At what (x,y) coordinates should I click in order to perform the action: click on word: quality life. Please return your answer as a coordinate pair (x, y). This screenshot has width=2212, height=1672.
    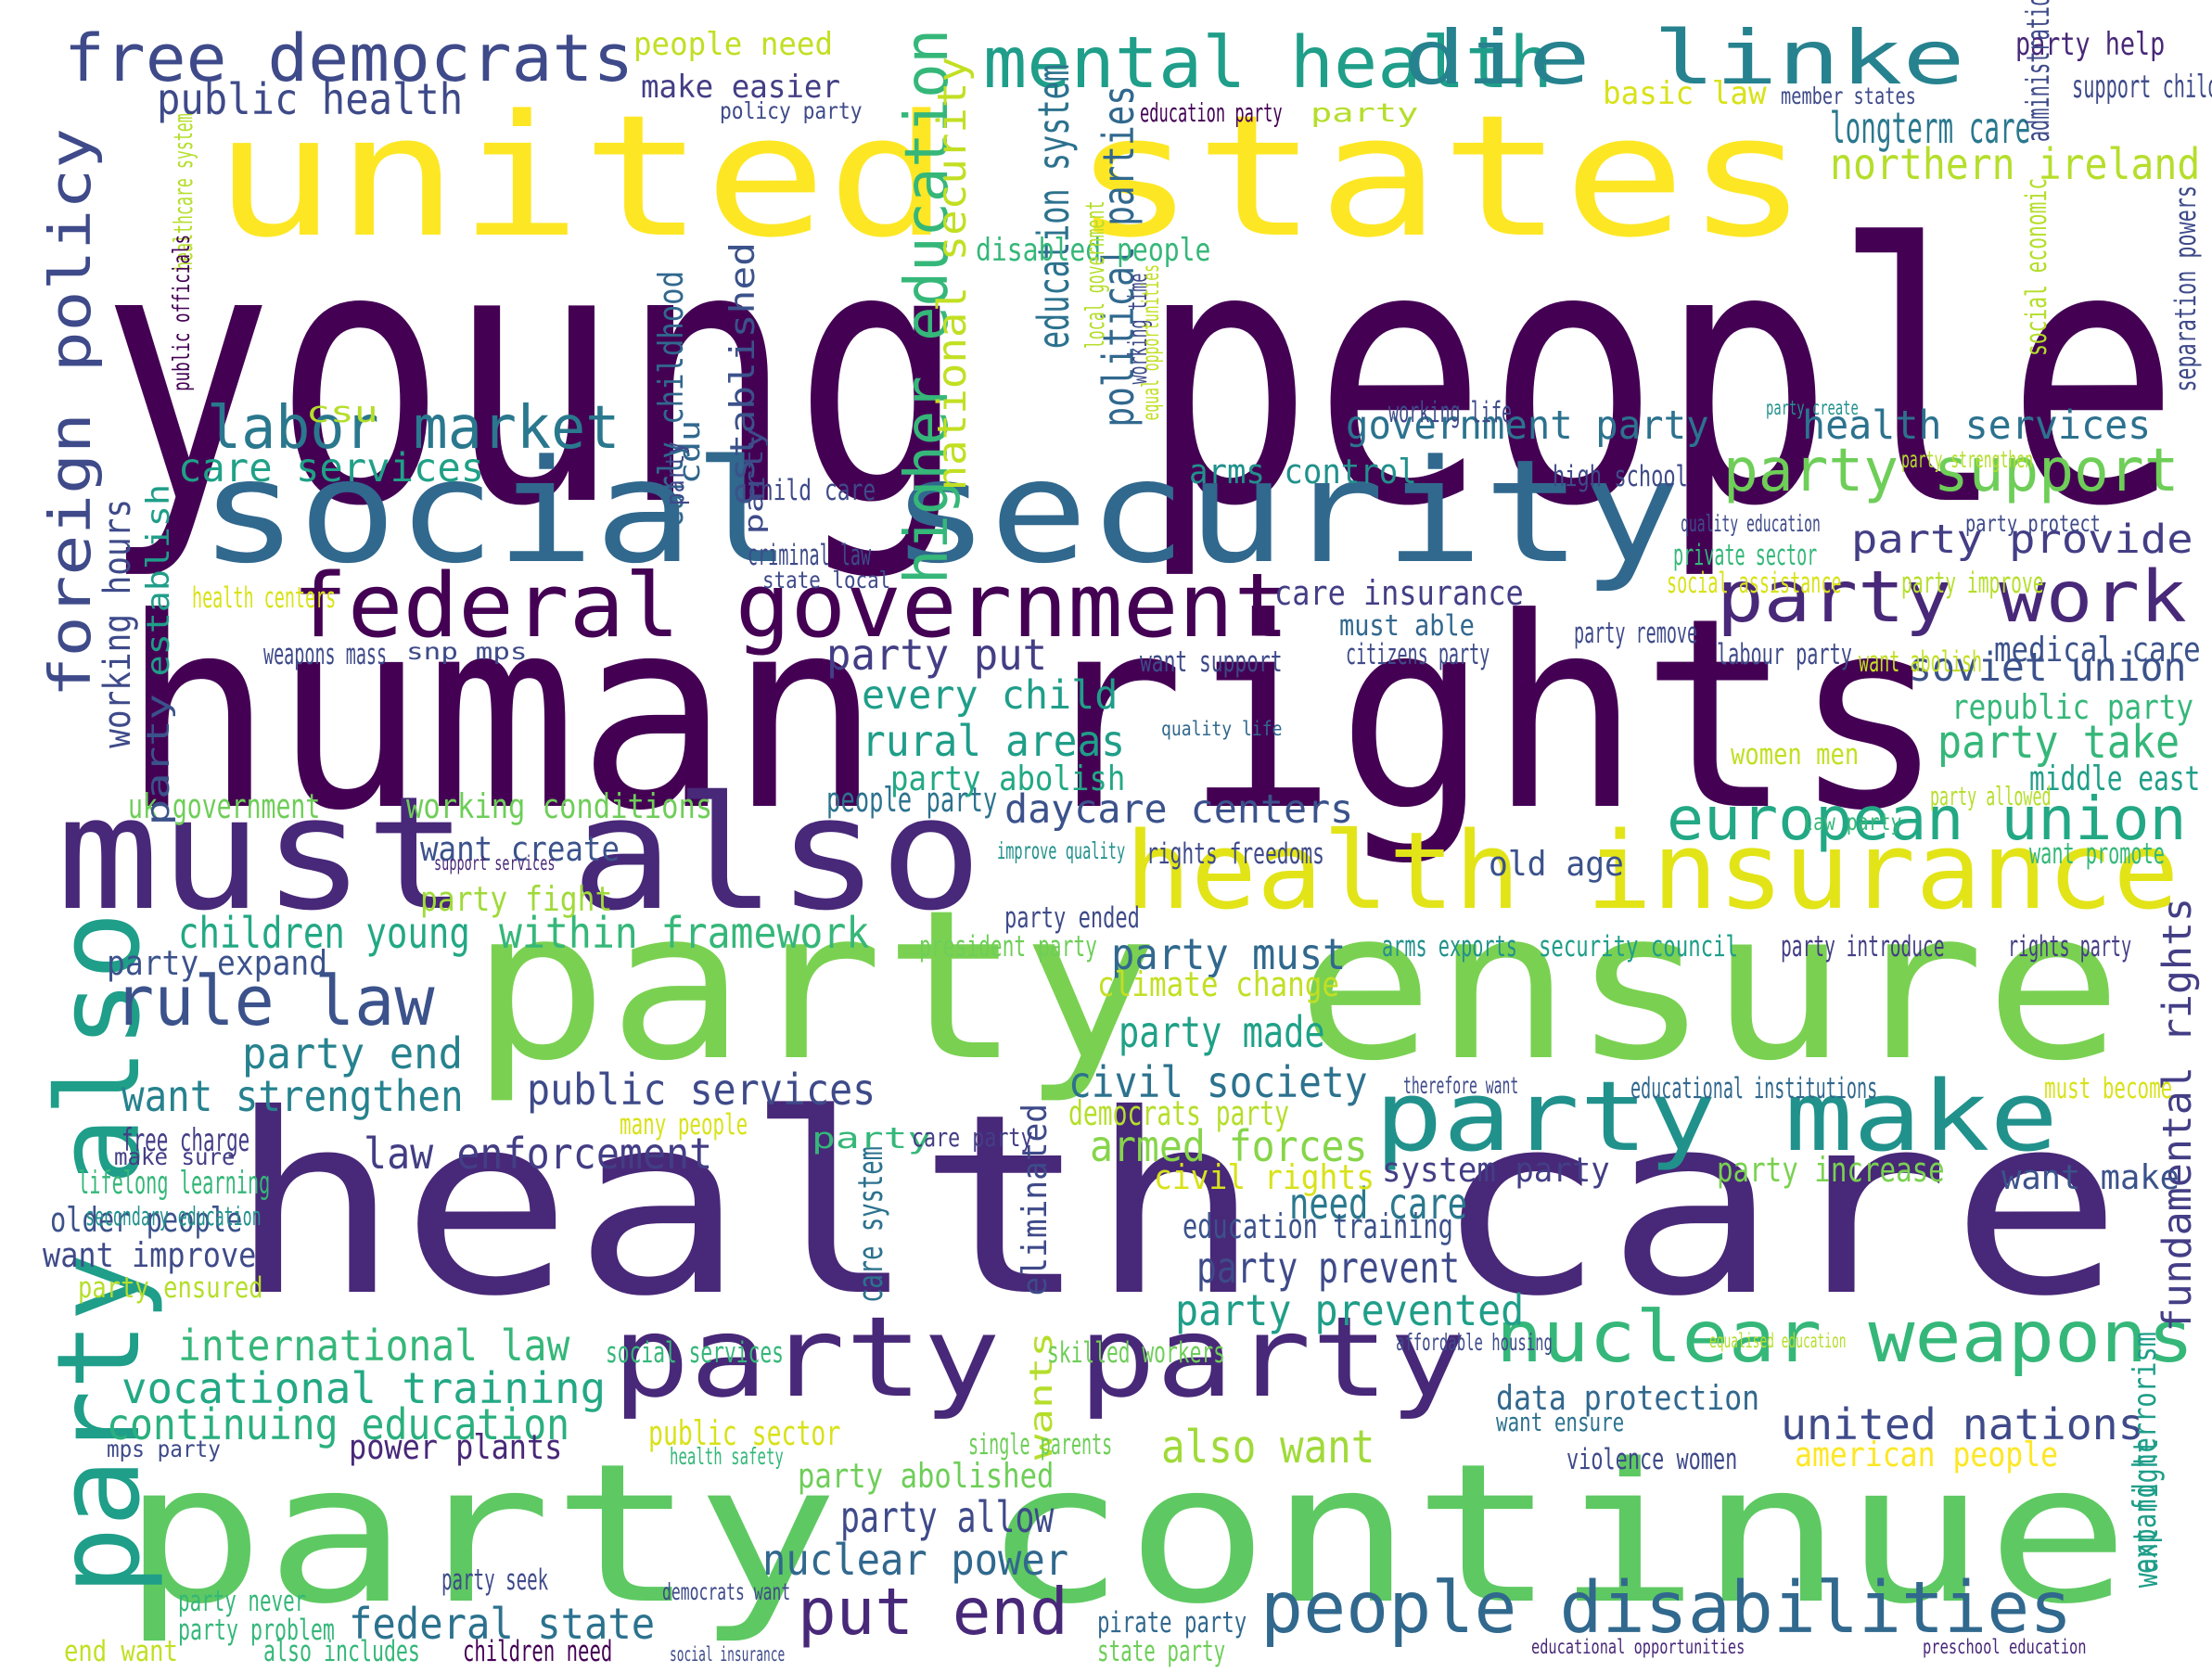
    Looking at the image, I should click on (1222, 729).